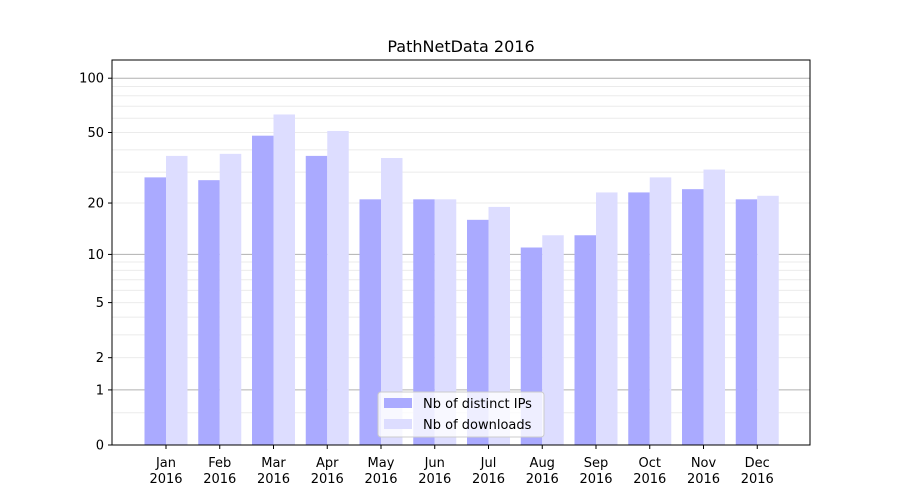 This screenshot has height=504, width=900. I want to click on y-tick-label: 0, so click(100, 446).